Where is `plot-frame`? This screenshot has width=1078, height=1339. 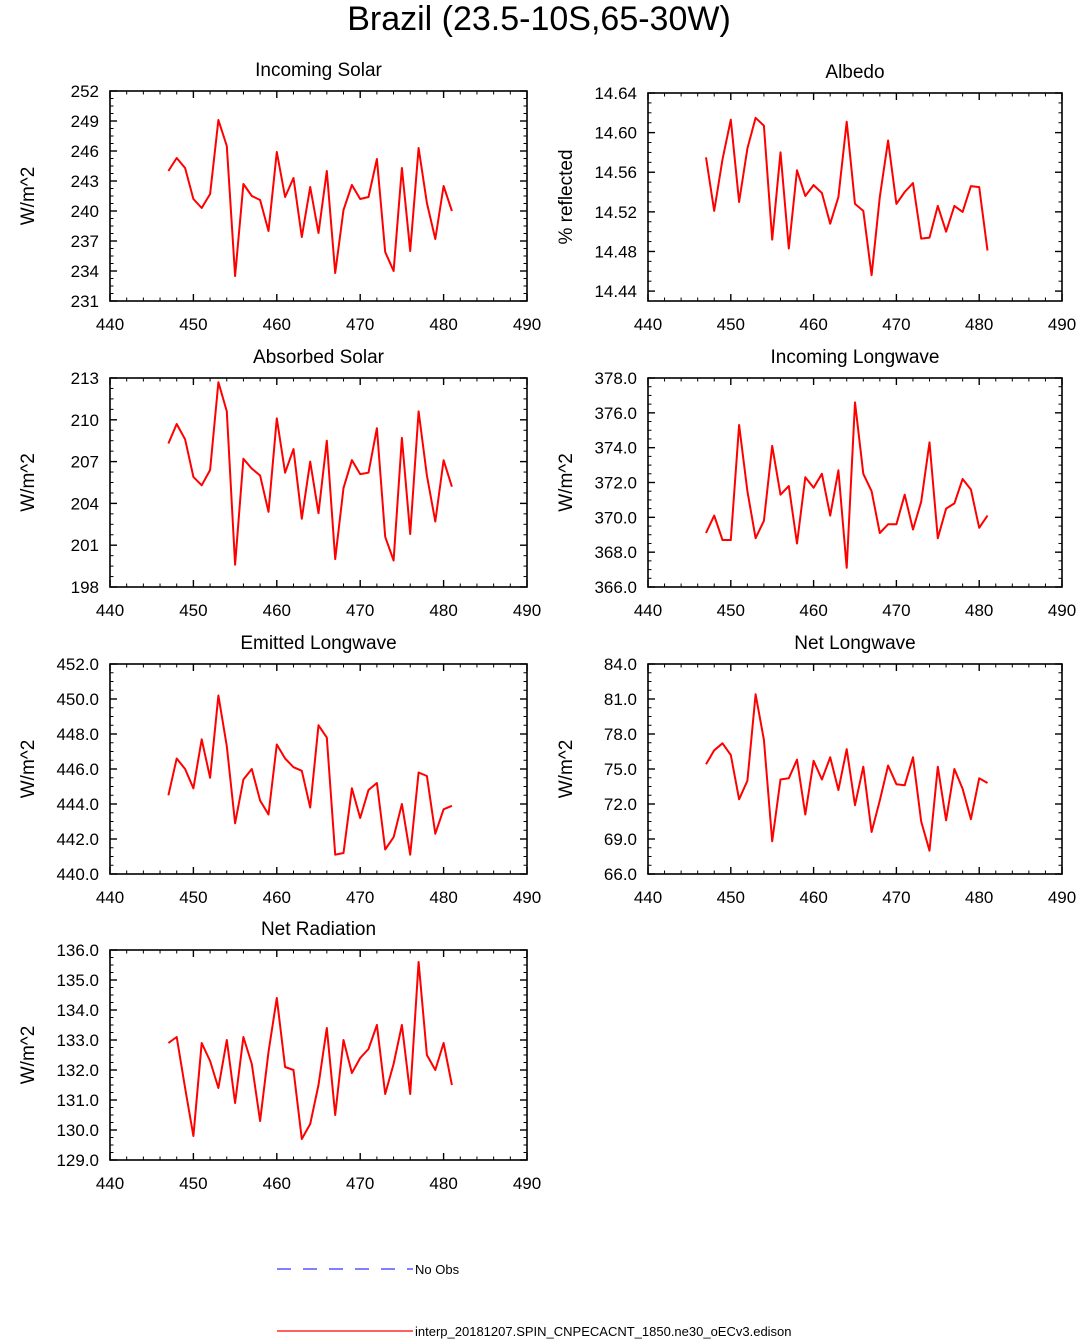 plot-frame is located at coordinates (855, 197).